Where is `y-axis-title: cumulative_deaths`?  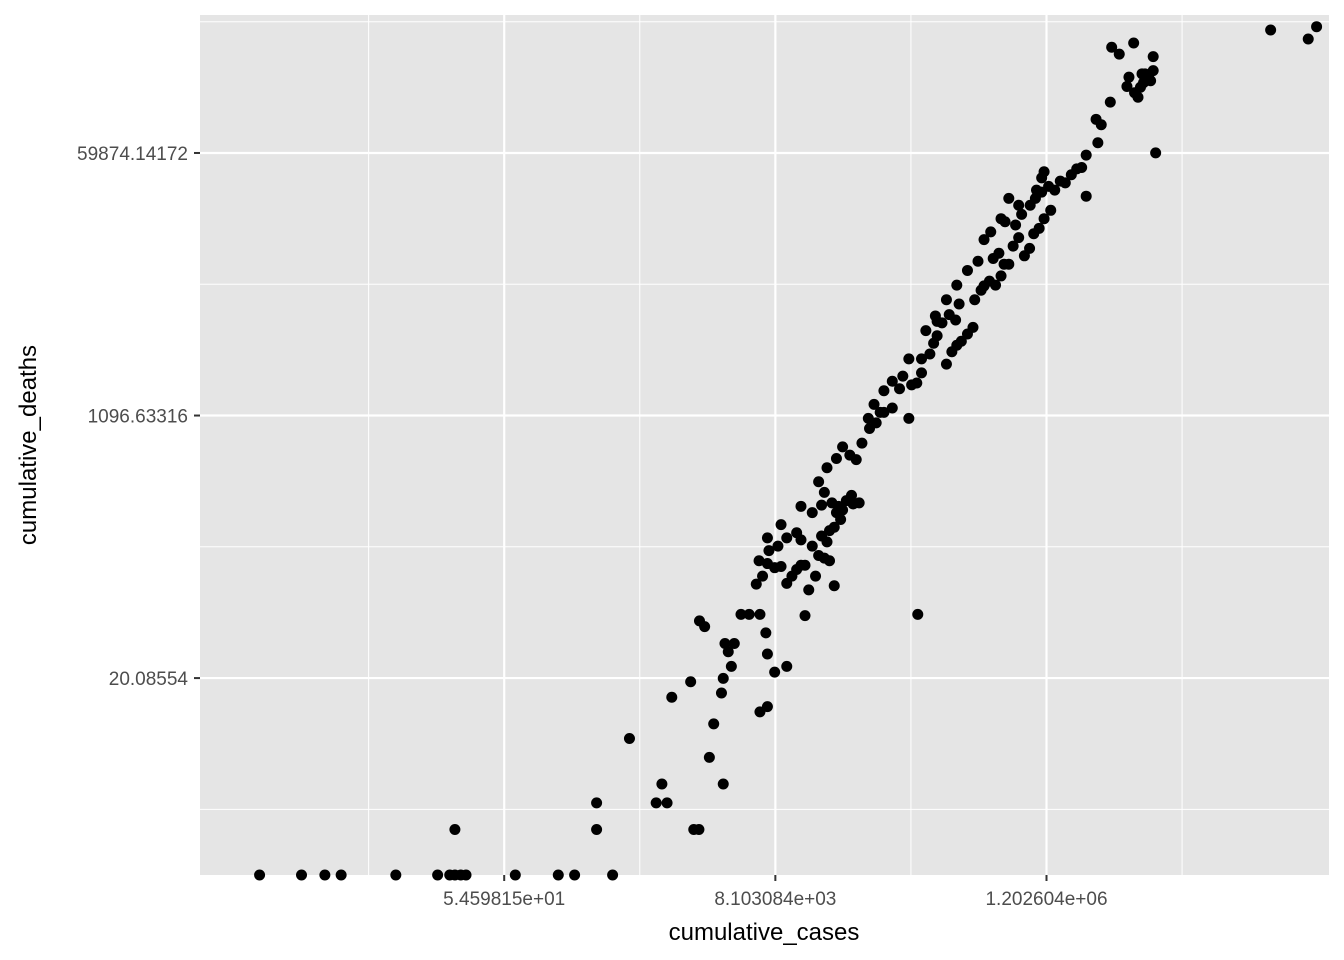 y-axis-title: cumulative_deaths is located at coordinates (28, 445).